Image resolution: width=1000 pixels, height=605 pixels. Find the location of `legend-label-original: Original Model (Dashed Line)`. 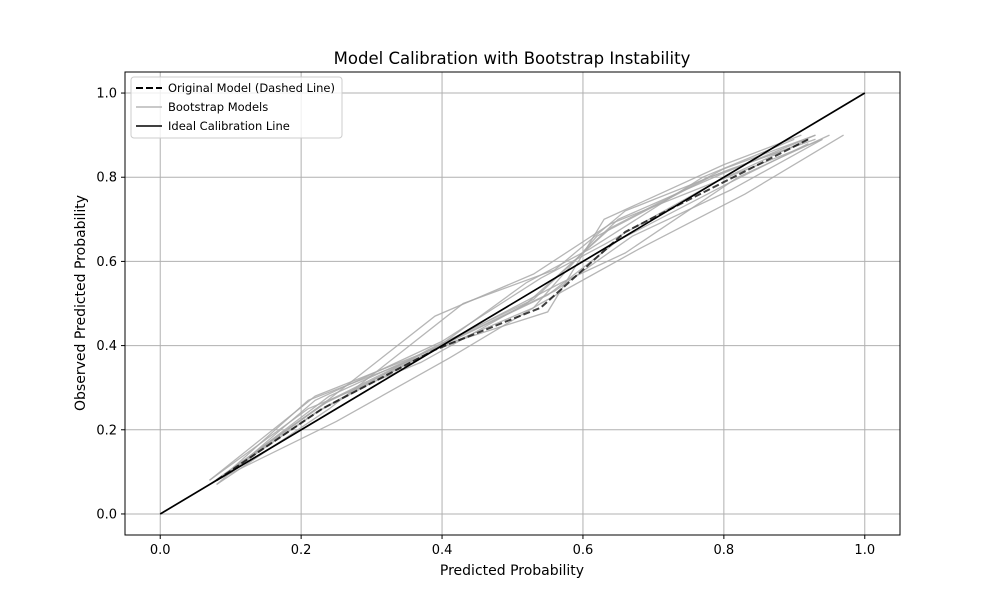

legend-label-original: Original Model (Dashed Line) is located at coordinates (251, 88).